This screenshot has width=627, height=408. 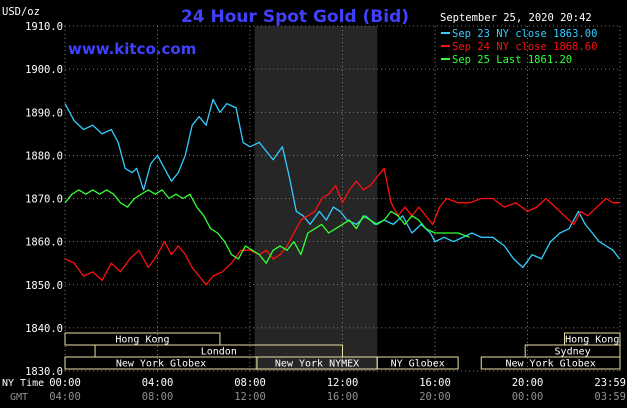 I want to click on x-tick-label-ny: 23:59, so click(x=610, y=383).